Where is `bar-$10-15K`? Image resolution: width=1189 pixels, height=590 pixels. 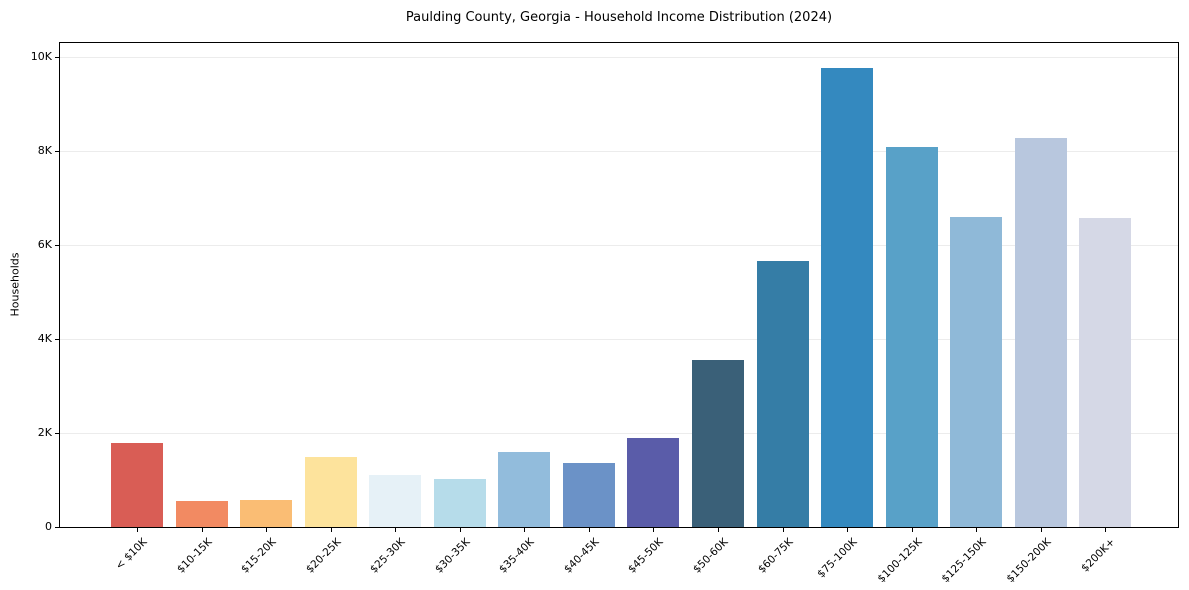 bar-$10-15K is located at coordinates (201, 513).